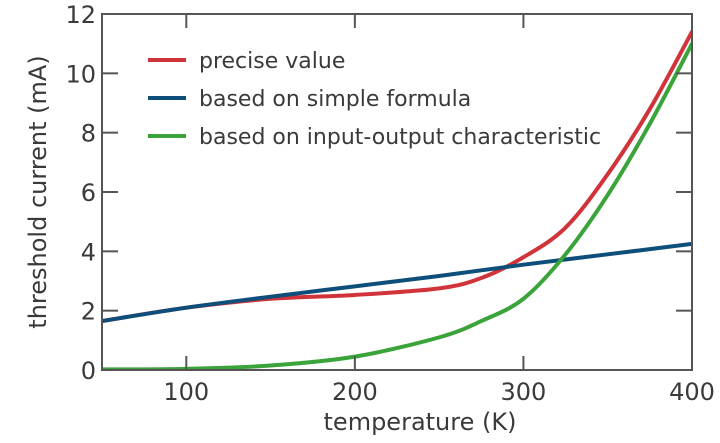 The image size is (720, 443). Describe the element at coordinates (80, 74) in the screenshot. I see `y-tick-label: 10` at that location.